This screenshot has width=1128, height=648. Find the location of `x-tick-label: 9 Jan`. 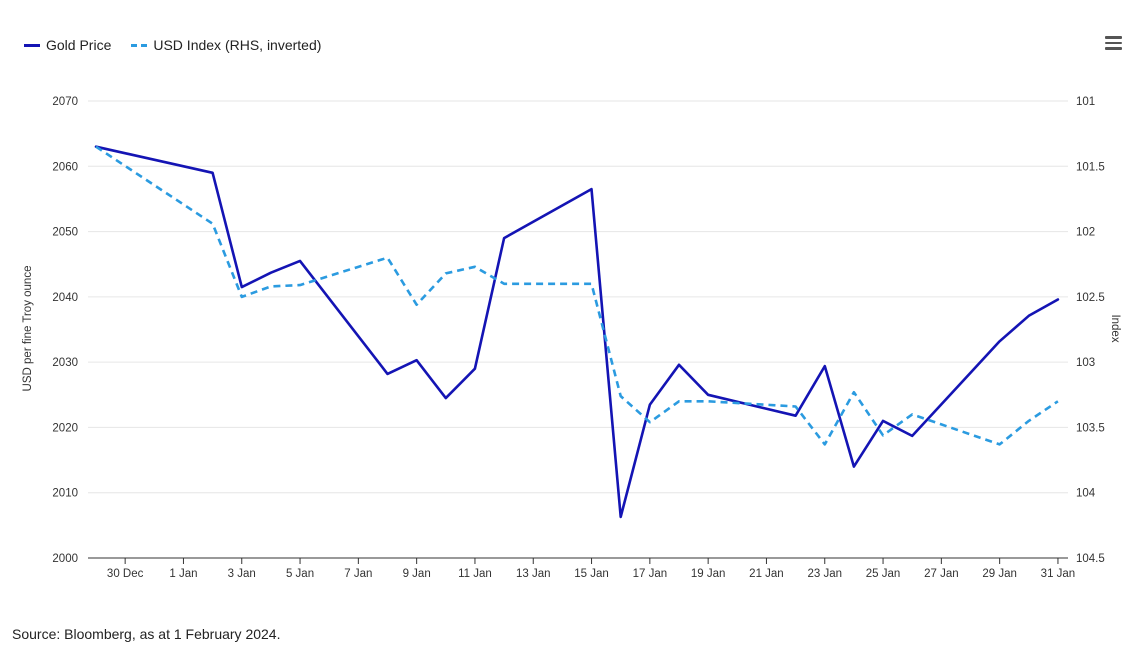

x-tick-label: 9 Jan is located at coordinates (417, 574).